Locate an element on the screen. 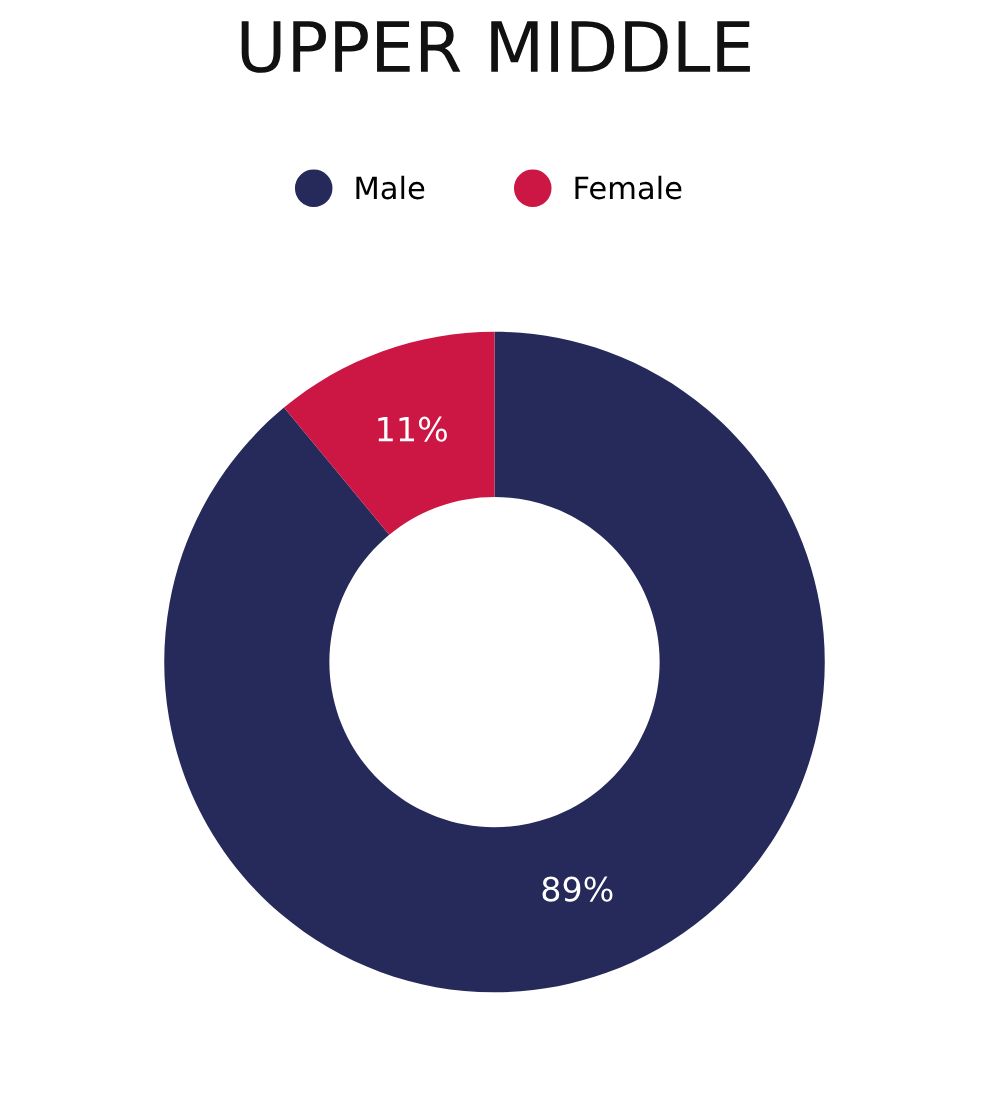 The width and height of the screenshot is (996, 1098). legend-label: Male is located at coordinates (390, 187).